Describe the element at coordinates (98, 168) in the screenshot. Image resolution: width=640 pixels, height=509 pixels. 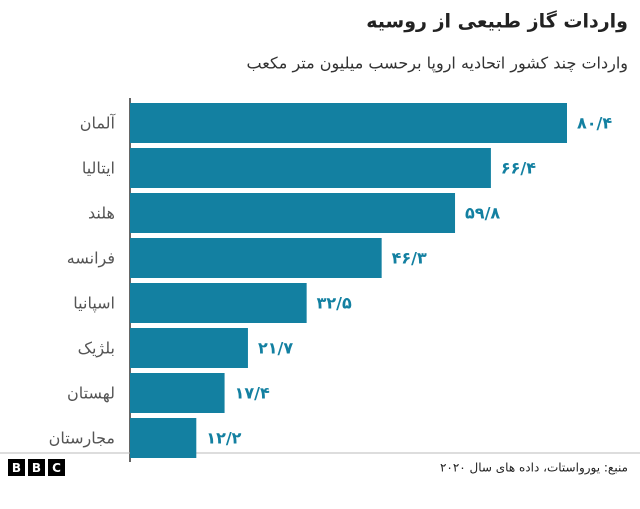
I see `category-label: ایتالیا` at that location.